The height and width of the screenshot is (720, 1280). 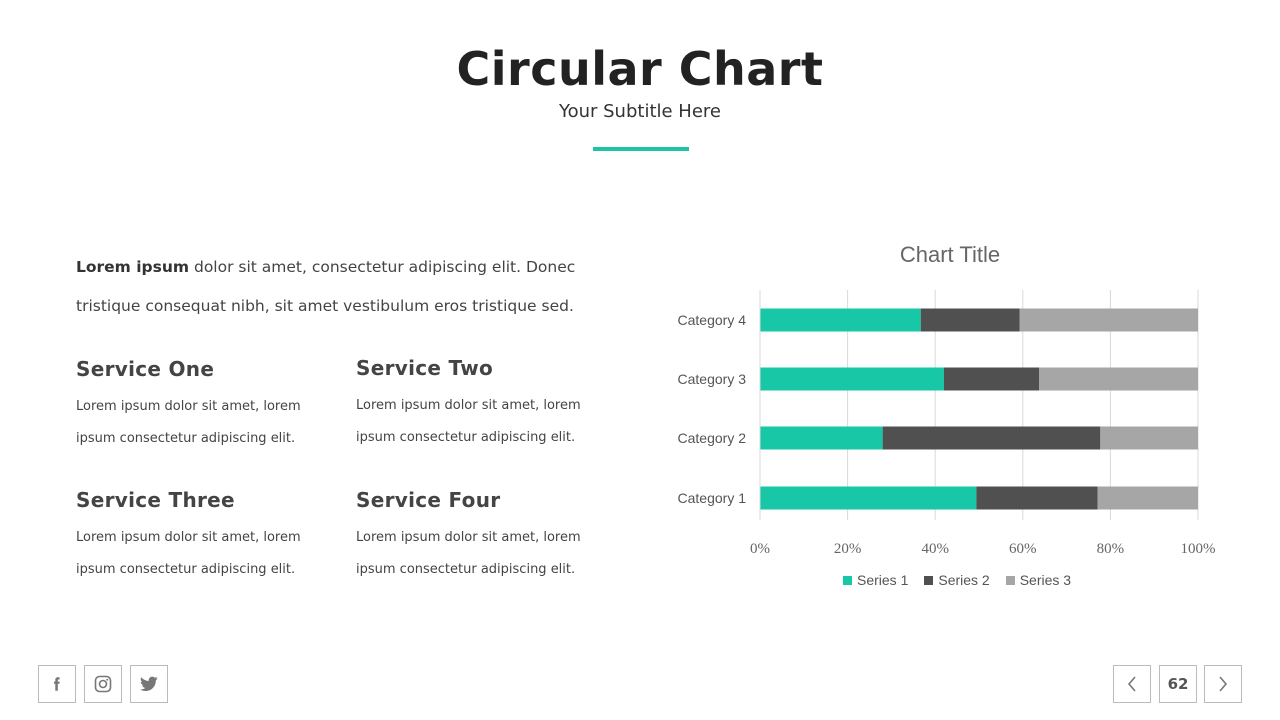 What do you see at coordinates (1198, 549) in the screenshot?
I see `x-tick-label: 100%` at bounding box center [1198, 549].